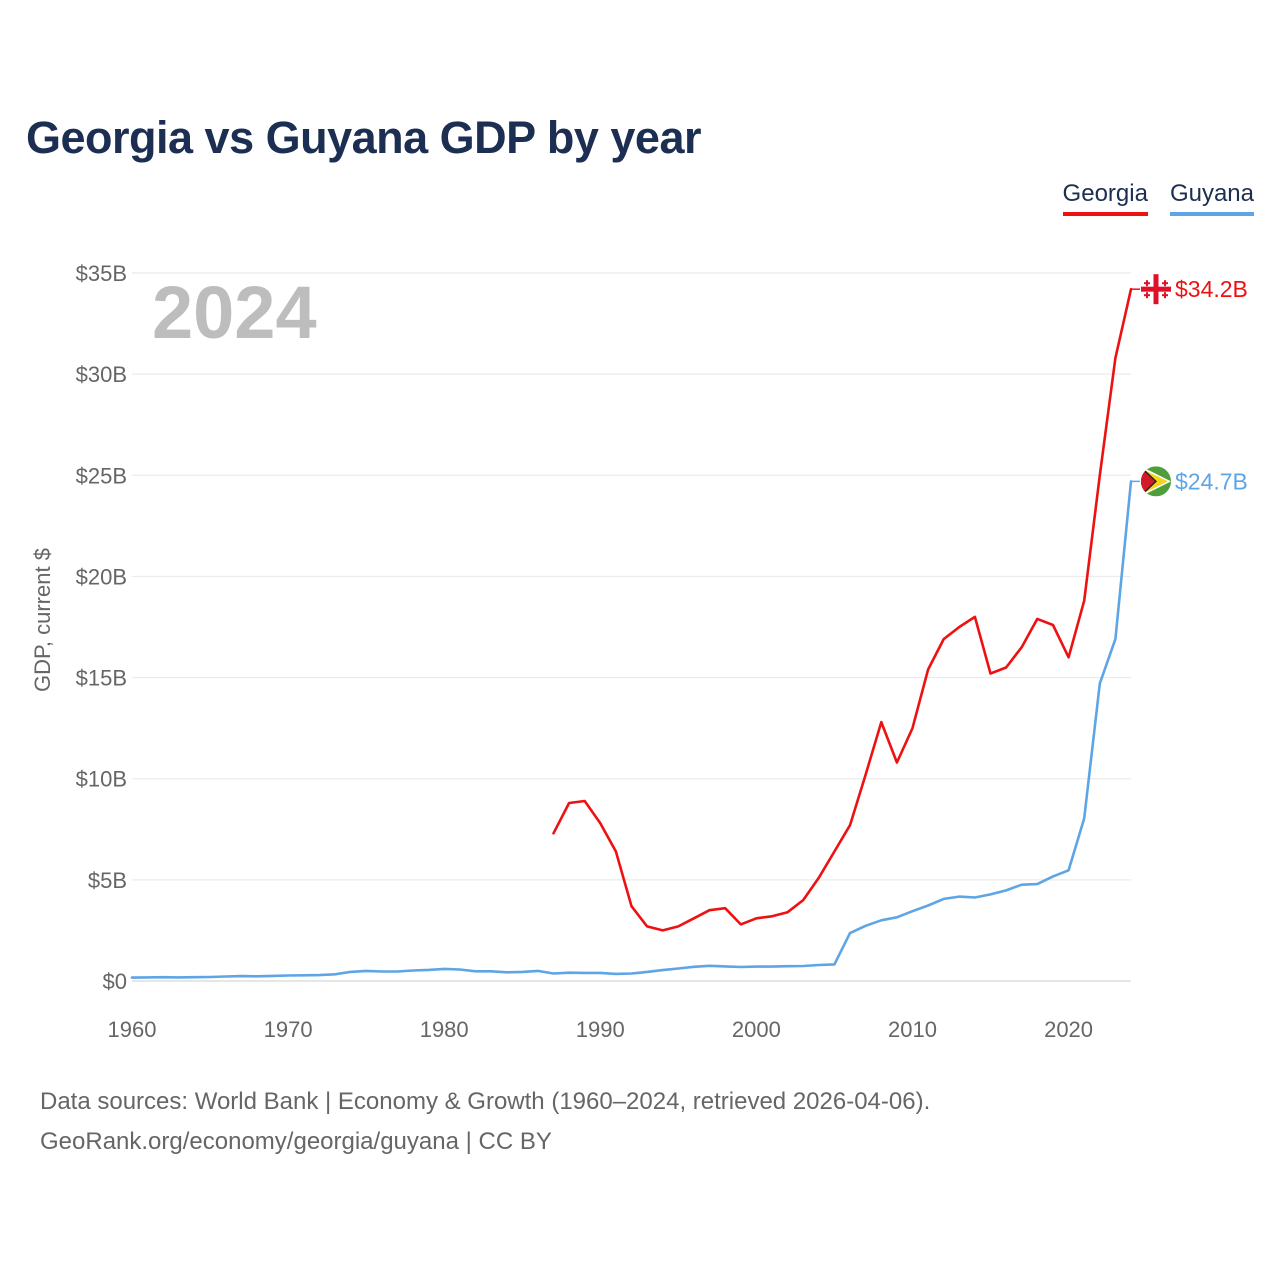 The width and height of the screenshot is (1280, 1280). I want to click on y-axis-label: GDP, current $, so click(42, 620).